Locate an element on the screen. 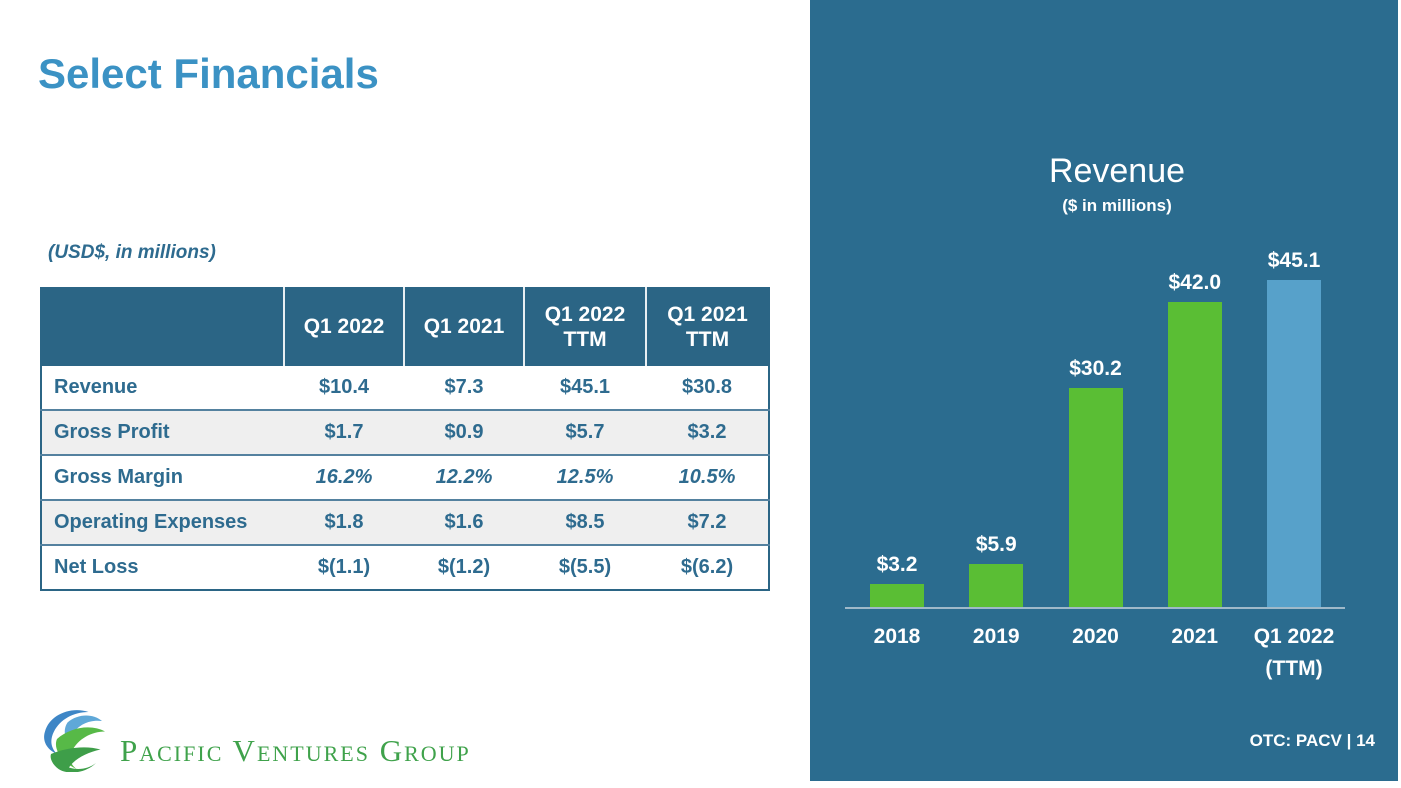 Image resolution: width=1401 pixels, height=788 pixels. revenue-bar-2020 is located at coordinates (1095, 497).